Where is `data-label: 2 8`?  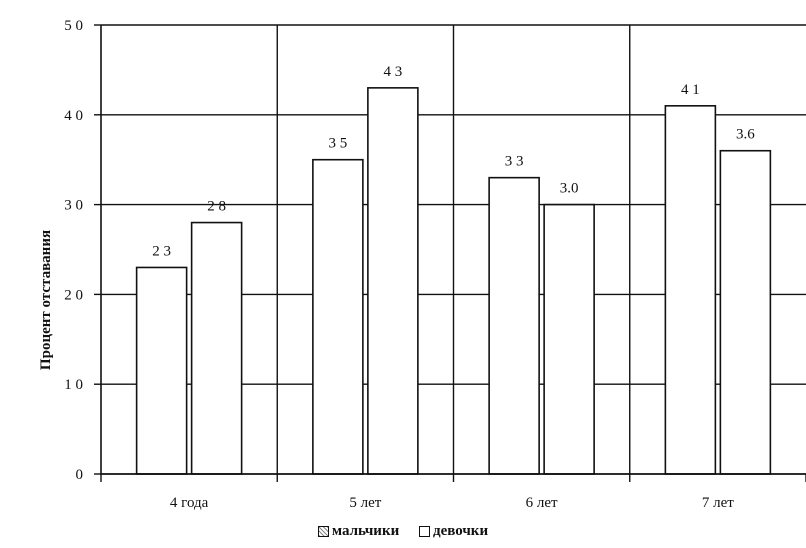 data-label: 2 8 is located at coordinates (216, 207).